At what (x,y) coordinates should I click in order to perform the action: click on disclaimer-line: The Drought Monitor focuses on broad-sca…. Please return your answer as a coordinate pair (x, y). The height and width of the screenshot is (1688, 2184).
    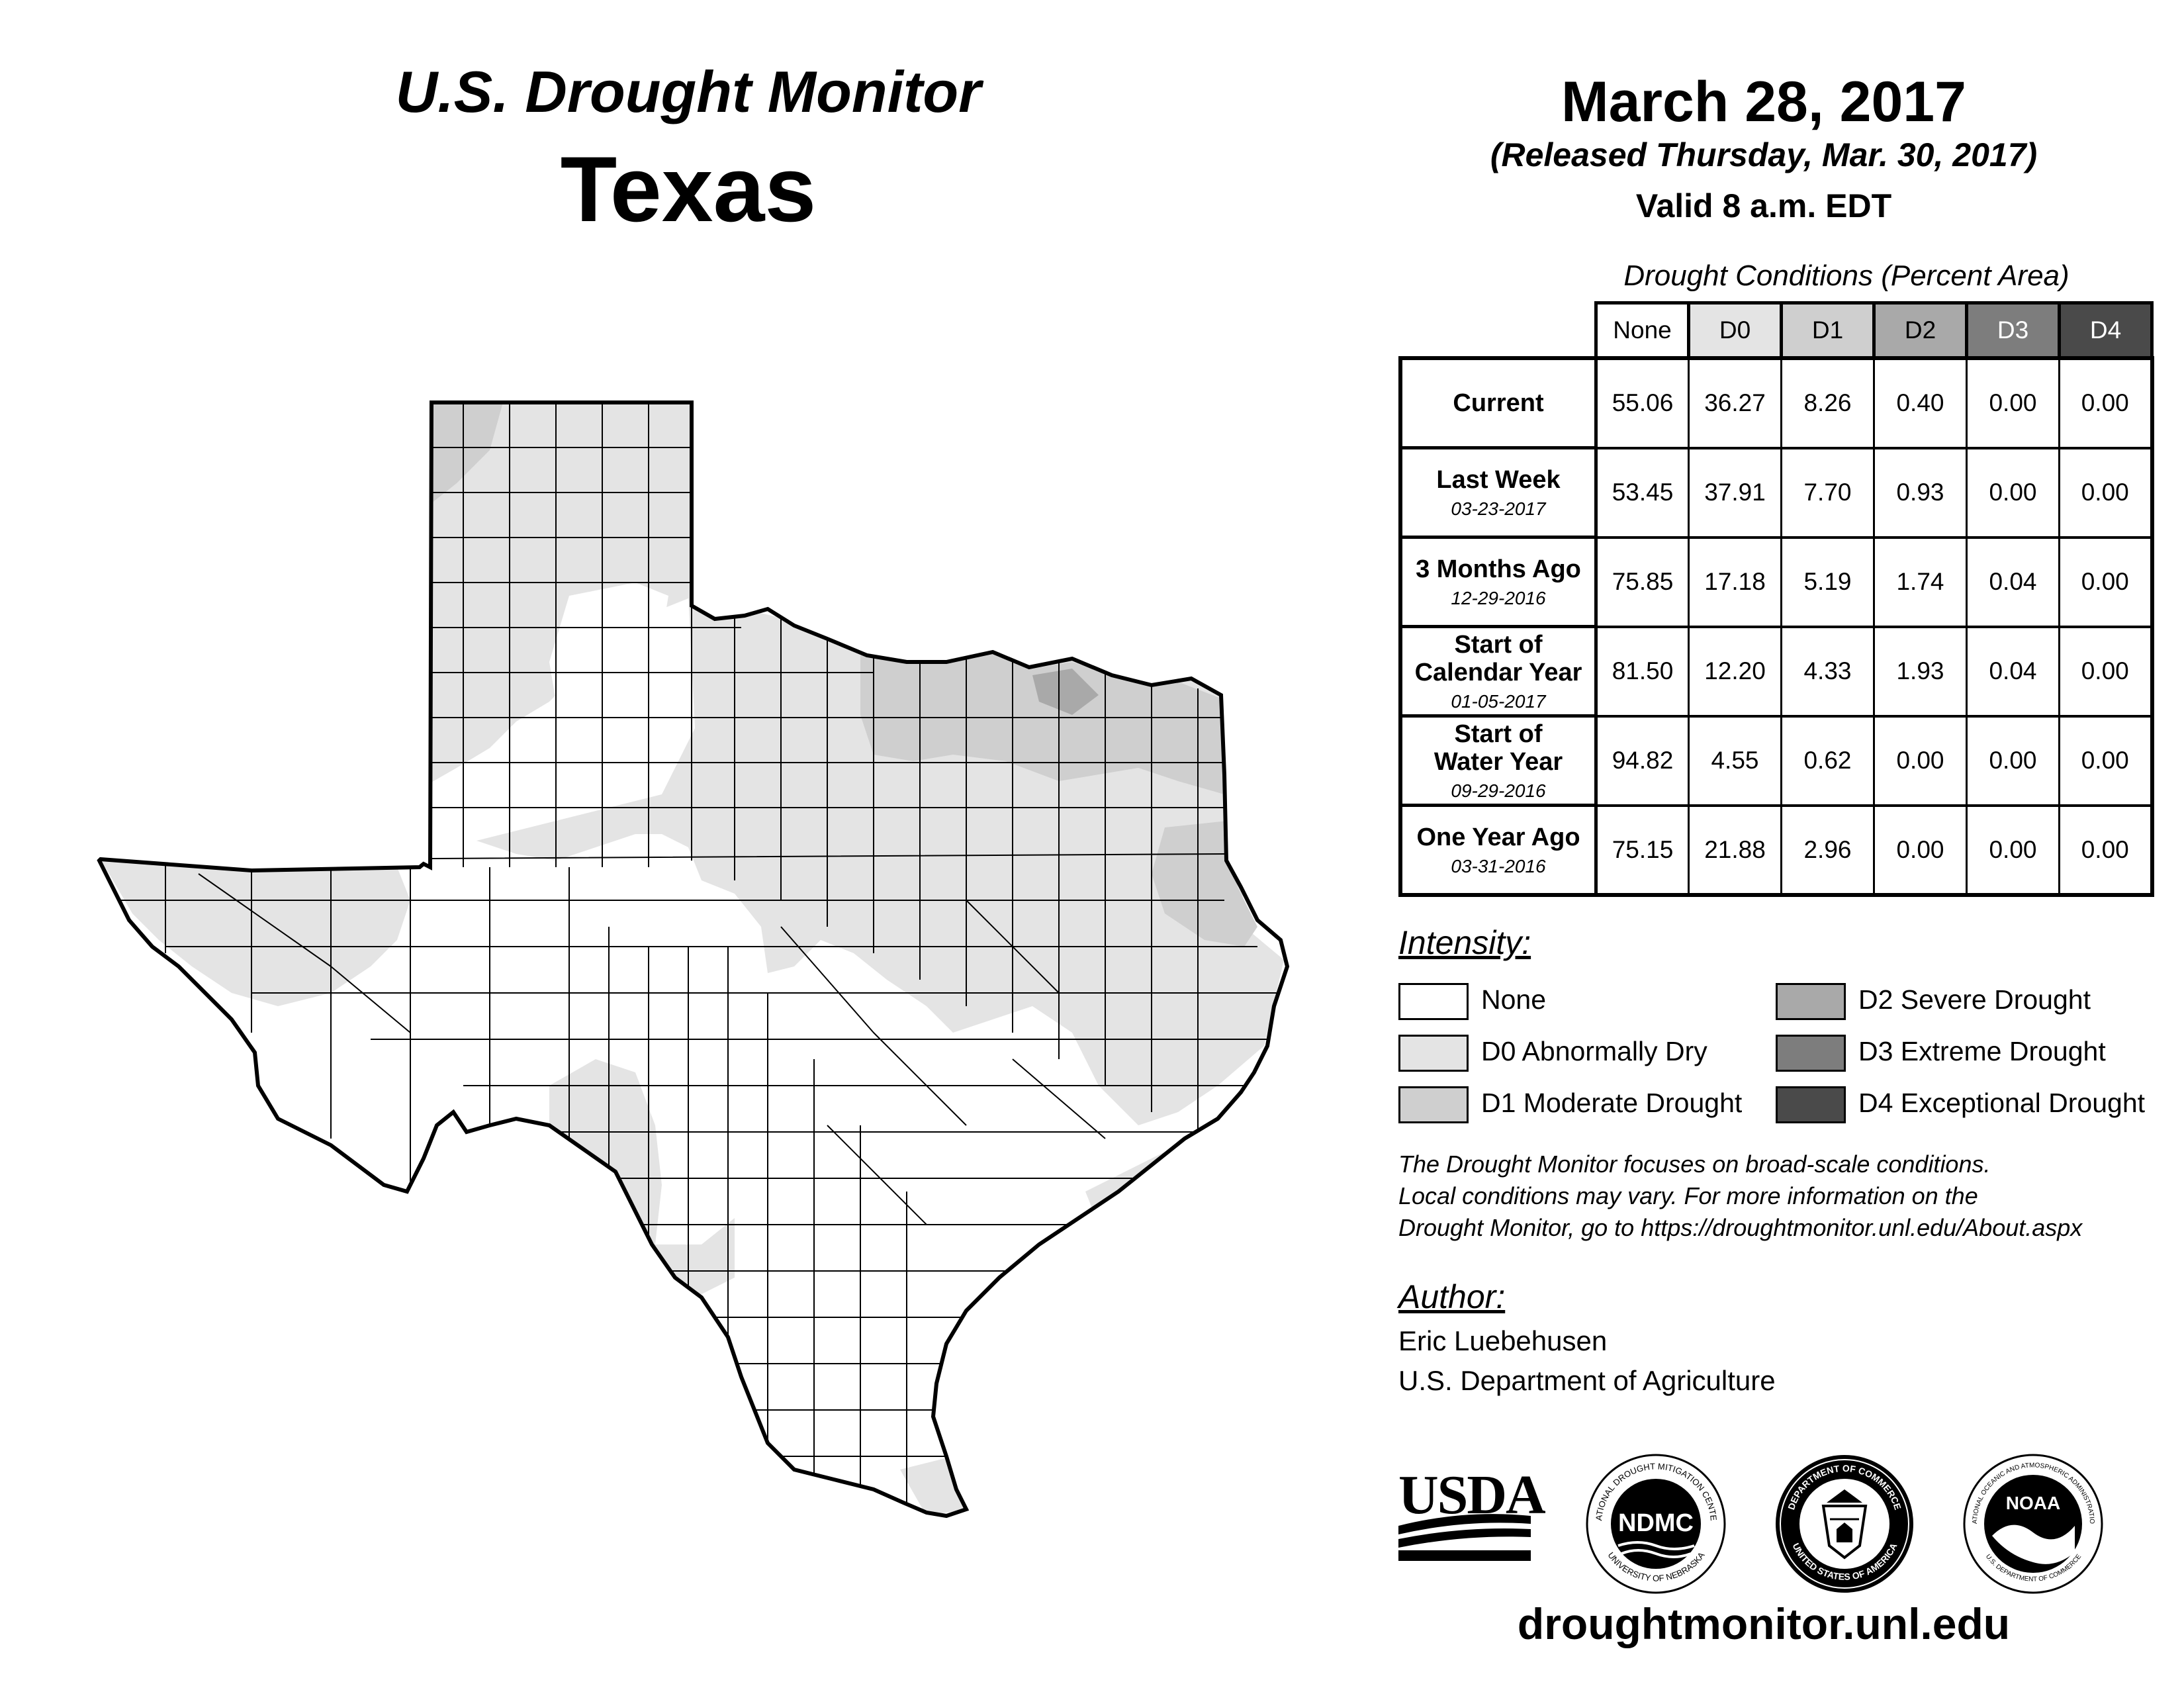
    Looking at the image, I should click on (1695, 1164).